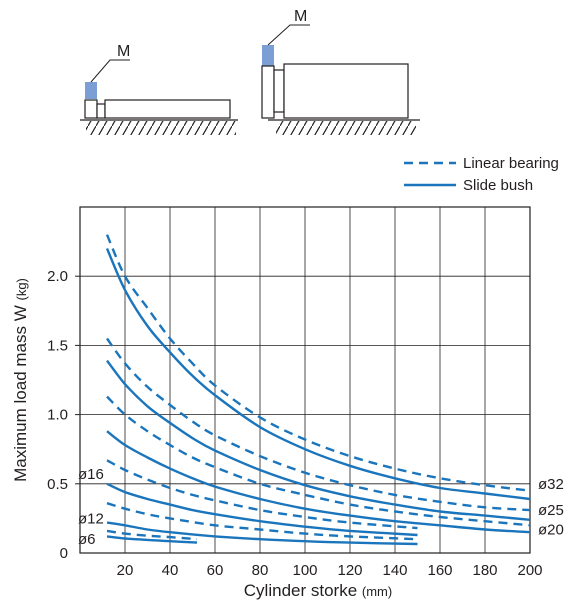 This screenshot has height=612, width=583. I want to click on legend-label-slide-bush: Slide bush, so click(498, 185).